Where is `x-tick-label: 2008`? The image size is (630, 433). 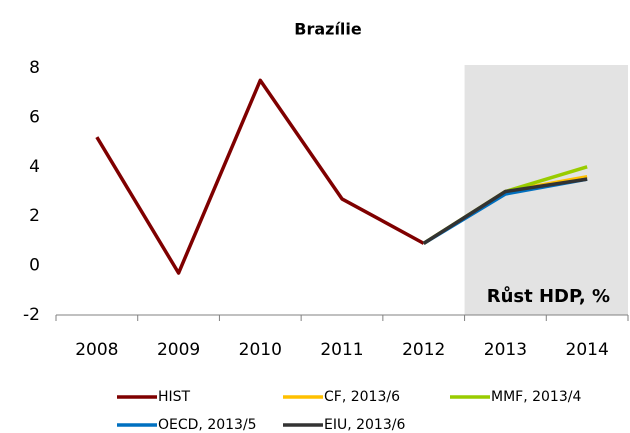 x-tick-label: 2008 is located at coordinates (96, 350).